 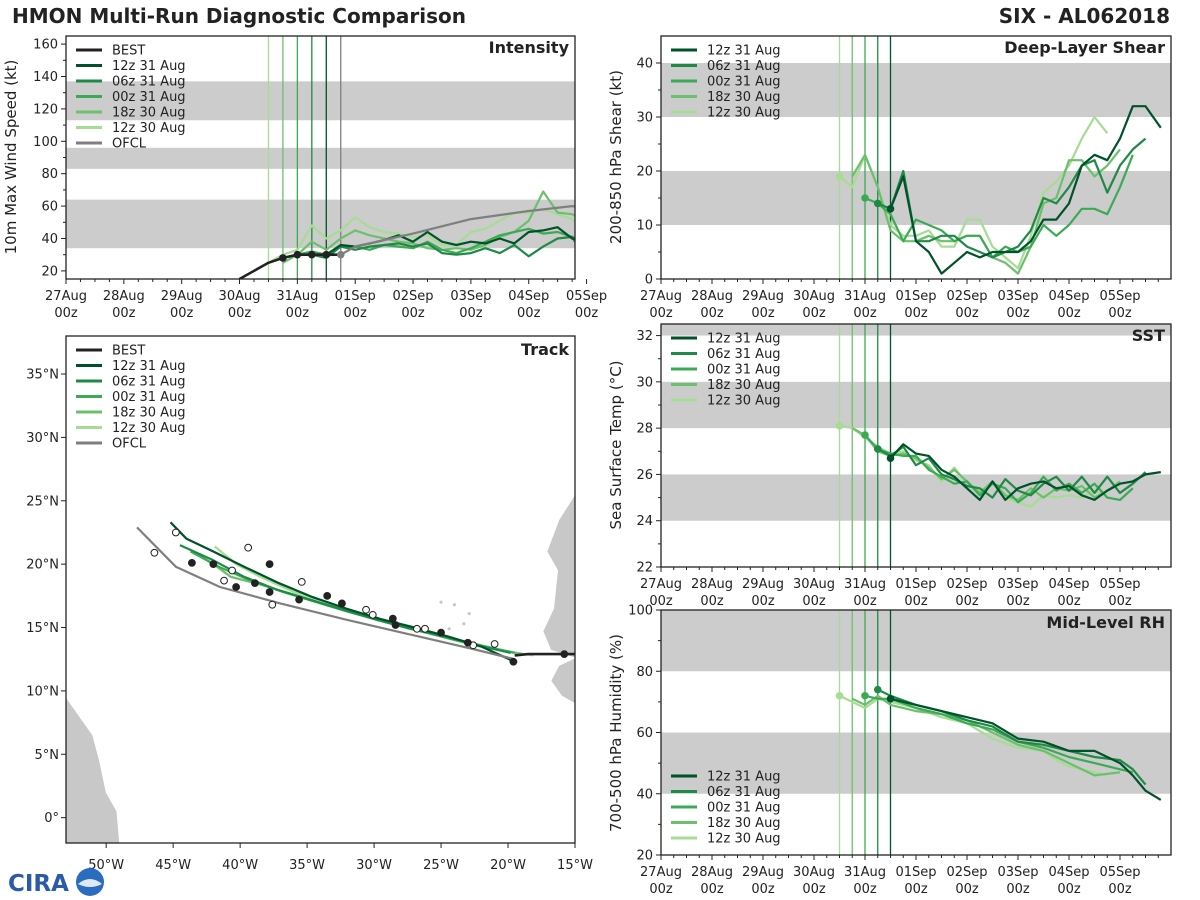 What do you see at coordinates (661, 313) in the screenshot?
I see `shear-xtick-sublabel-0: 00z` at bounding box center [661, 313].